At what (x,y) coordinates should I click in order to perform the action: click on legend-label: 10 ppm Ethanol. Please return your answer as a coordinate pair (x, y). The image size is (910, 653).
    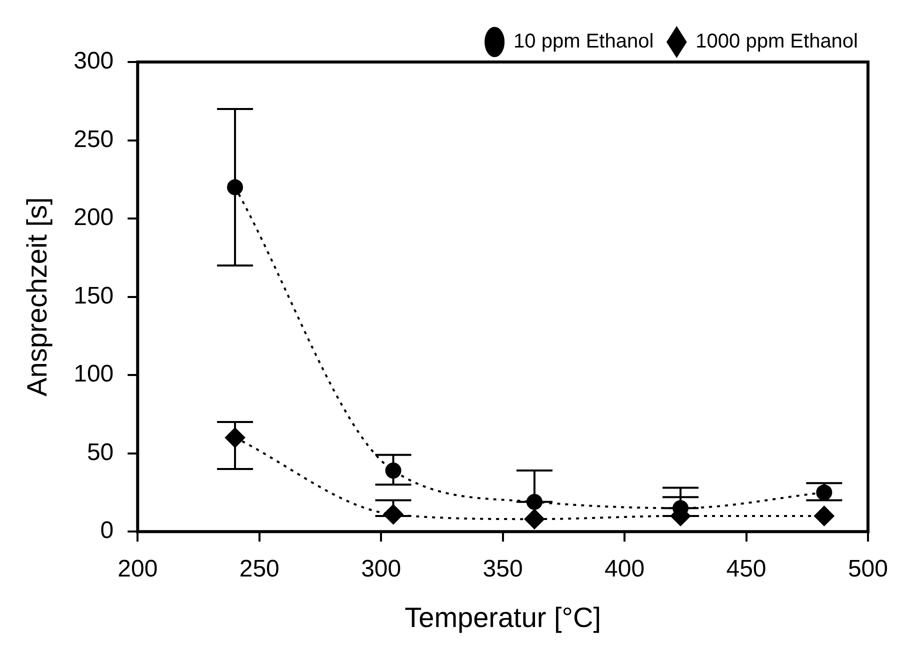
    Looking at the image, I should click on (584, 41).